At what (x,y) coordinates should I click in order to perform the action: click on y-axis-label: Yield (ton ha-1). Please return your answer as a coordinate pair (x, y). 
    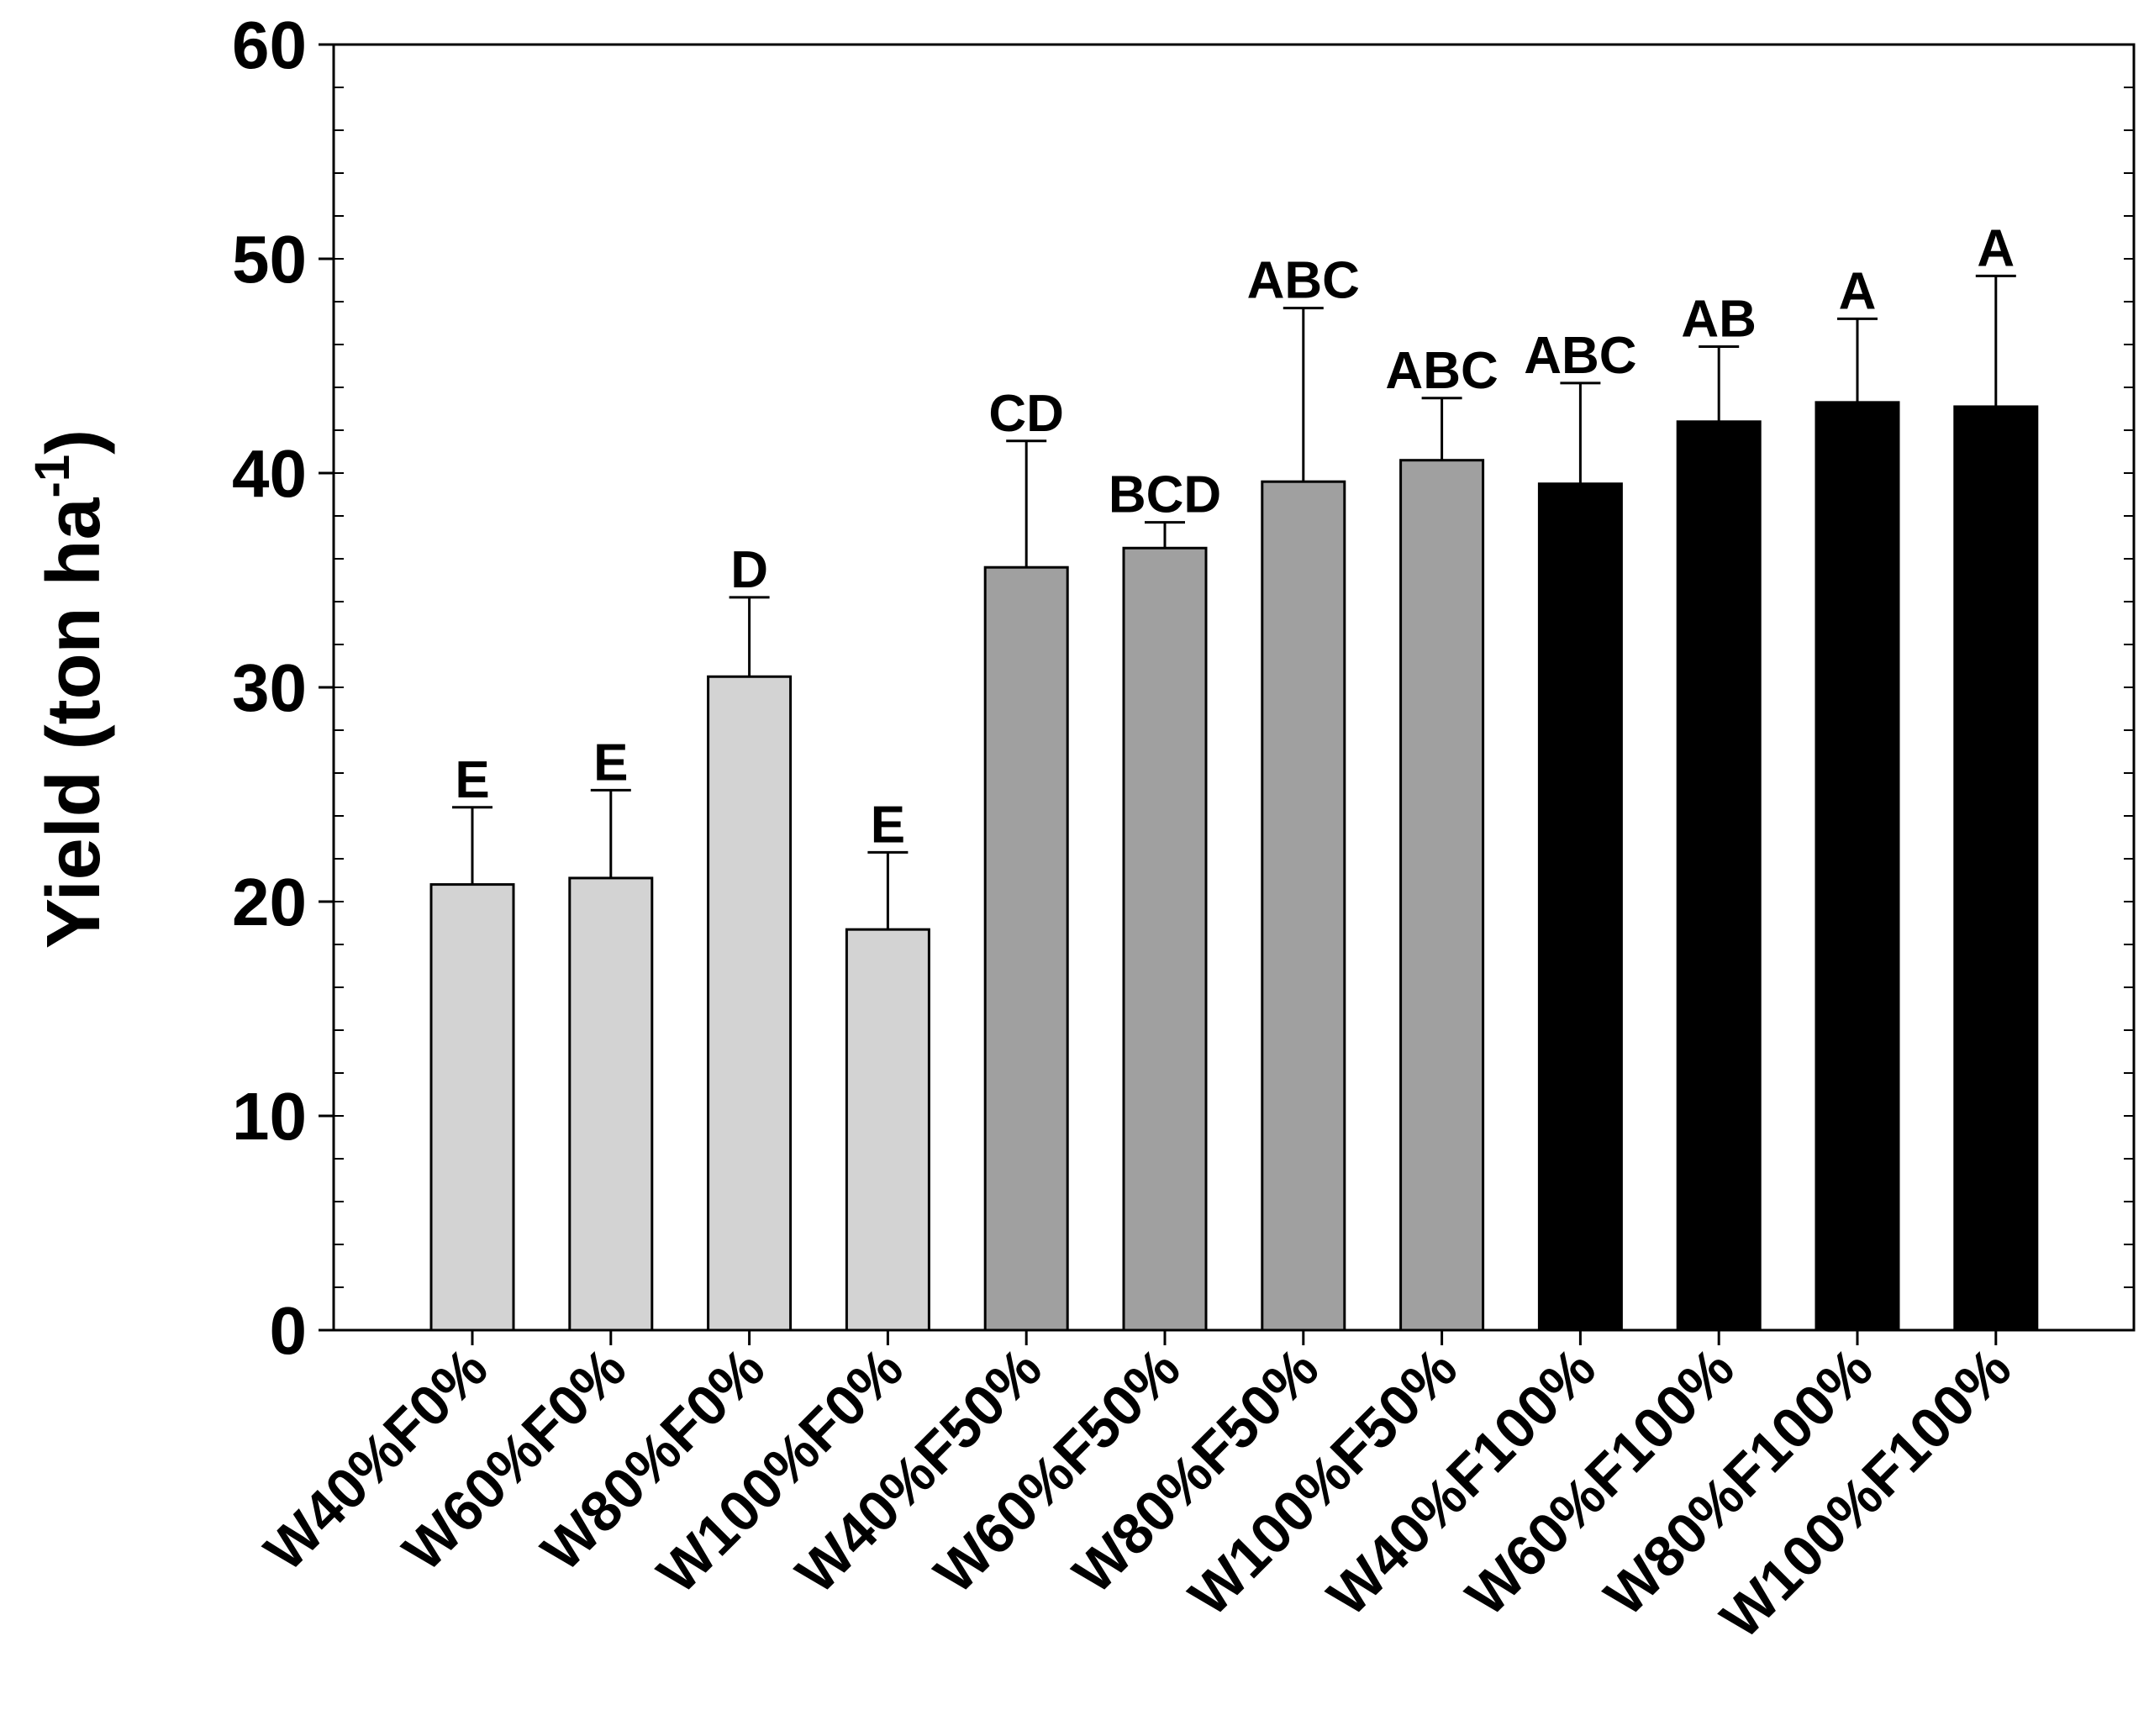
    Looking at the image, I should click on (70, 689).